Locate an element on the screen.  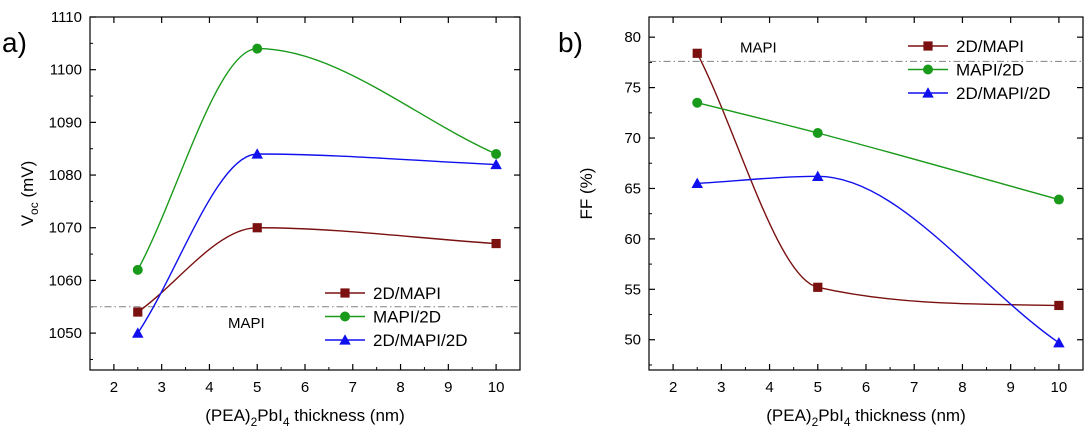
y-tick-label: 1110 is located at coordinates (66, 17).